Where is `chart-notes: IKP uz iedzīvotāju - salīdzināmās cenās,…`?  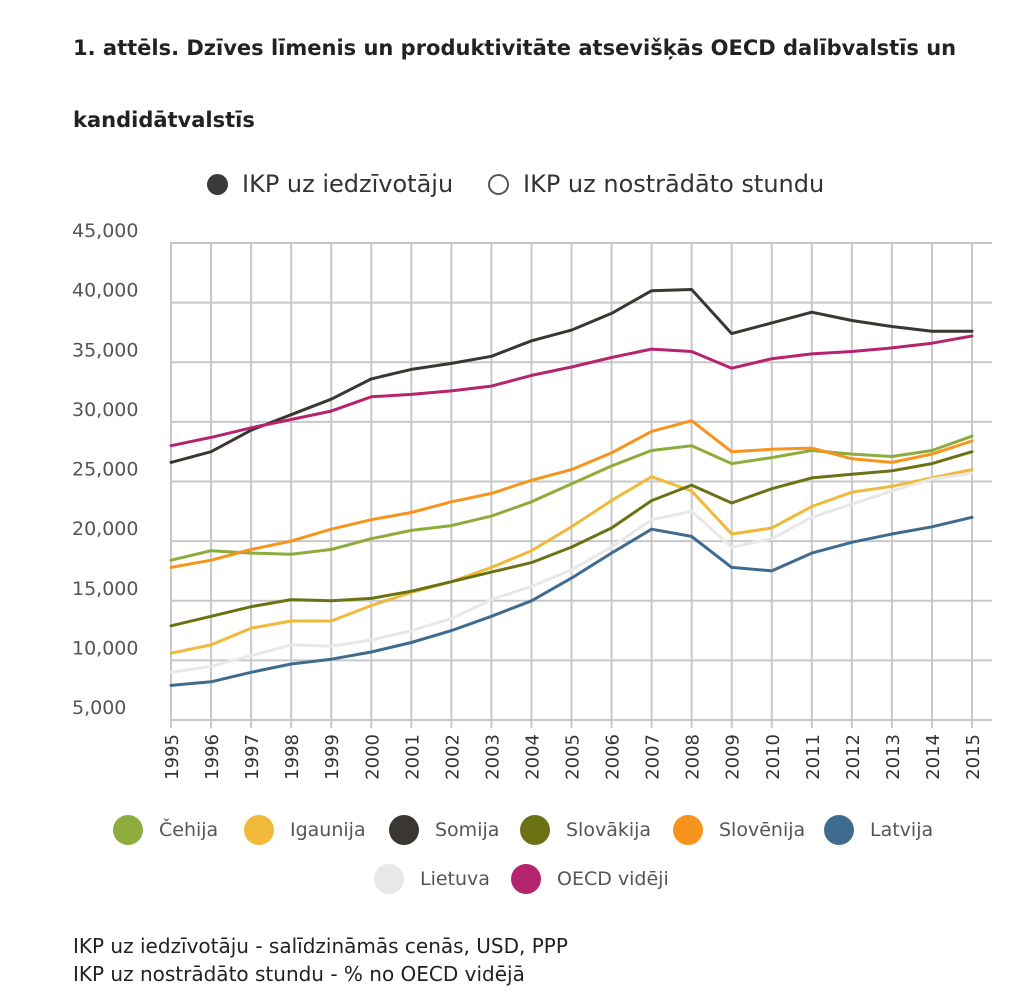
chart-notes: IKP uz iedzīvotāju - salīdzināmās cenās,… is located at coordinates (320, 960).